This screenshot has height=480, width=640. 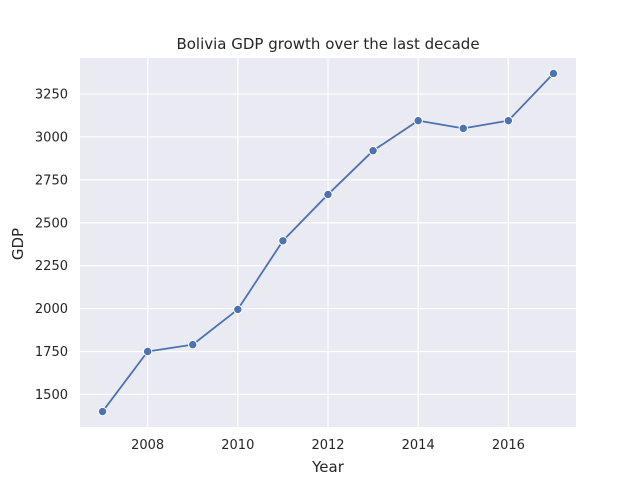 I want to click on x-tick-label: 2008, so click(x=147, y=445).